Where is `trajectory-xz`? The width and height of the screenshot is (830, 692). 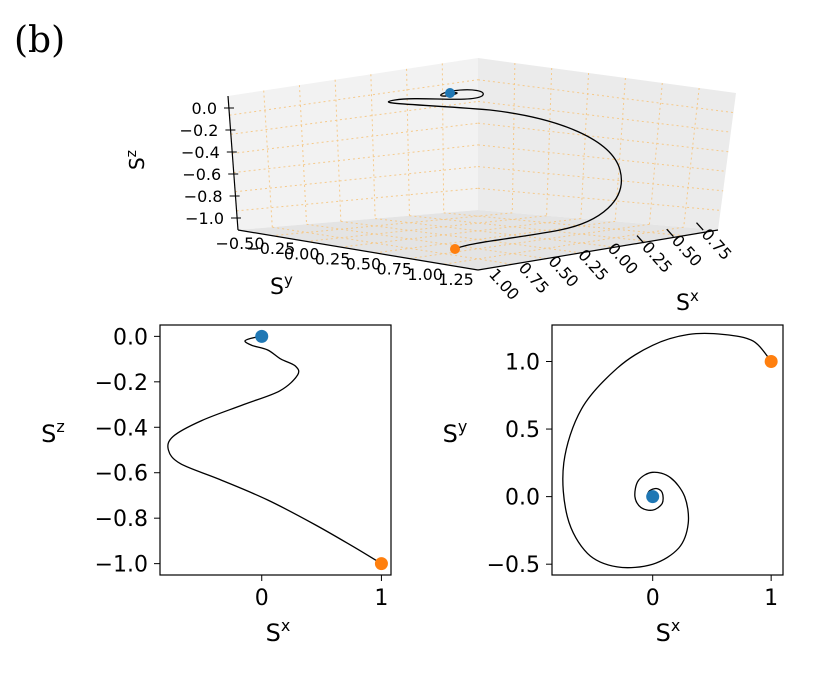
trajectory-xz is located at coordinates (274, 450).